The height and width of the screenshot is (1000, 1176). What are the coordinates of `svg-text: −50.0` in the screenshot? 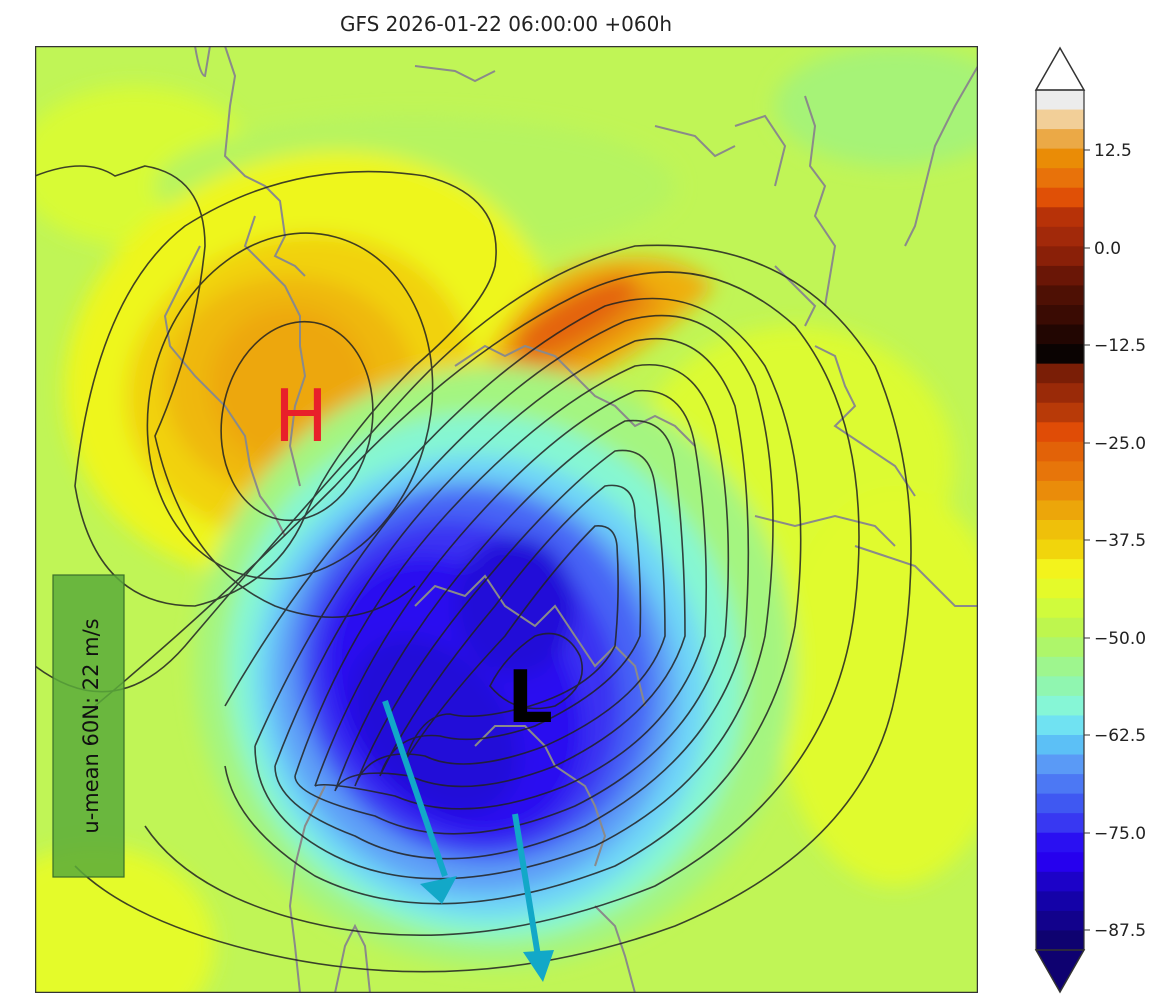 It's located at (1120, 639).